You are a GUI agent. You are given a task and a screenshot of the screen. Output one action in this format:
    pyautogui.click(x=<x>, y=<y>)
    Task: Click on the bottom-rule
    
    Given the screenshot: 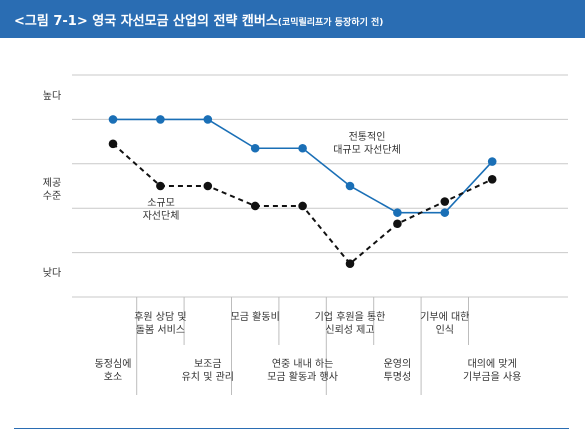 What is the action you would take?
    pyautogui.click(x=291, y=428)
    